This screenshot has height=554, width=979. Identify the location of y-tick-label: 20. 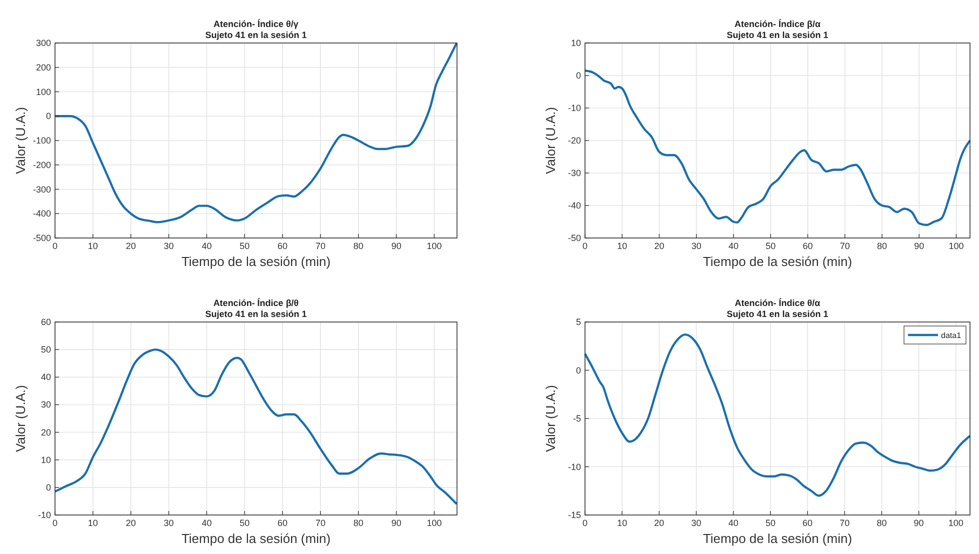
(45, 432).